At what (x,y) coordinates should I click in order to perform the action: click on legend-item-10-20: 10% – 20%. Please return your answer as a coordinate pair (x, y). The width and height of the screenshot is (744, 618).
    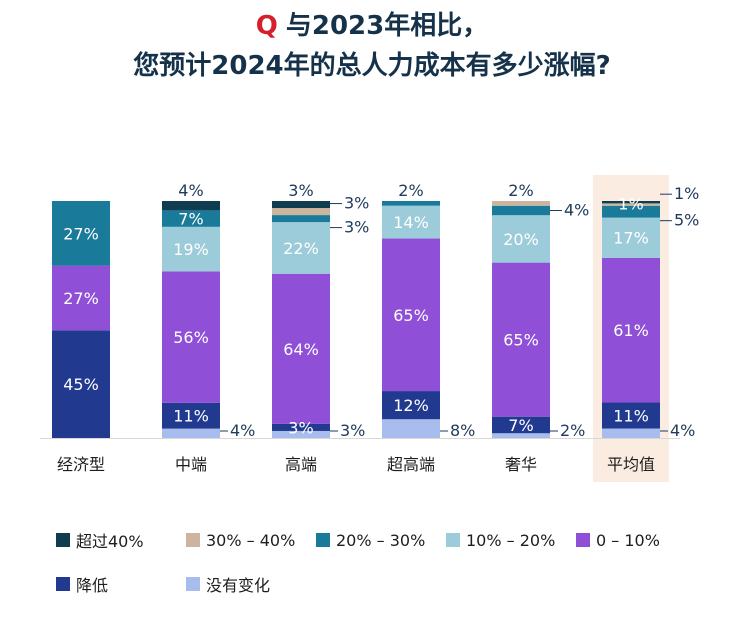
    Looking at the image, I should click on (511, 540).